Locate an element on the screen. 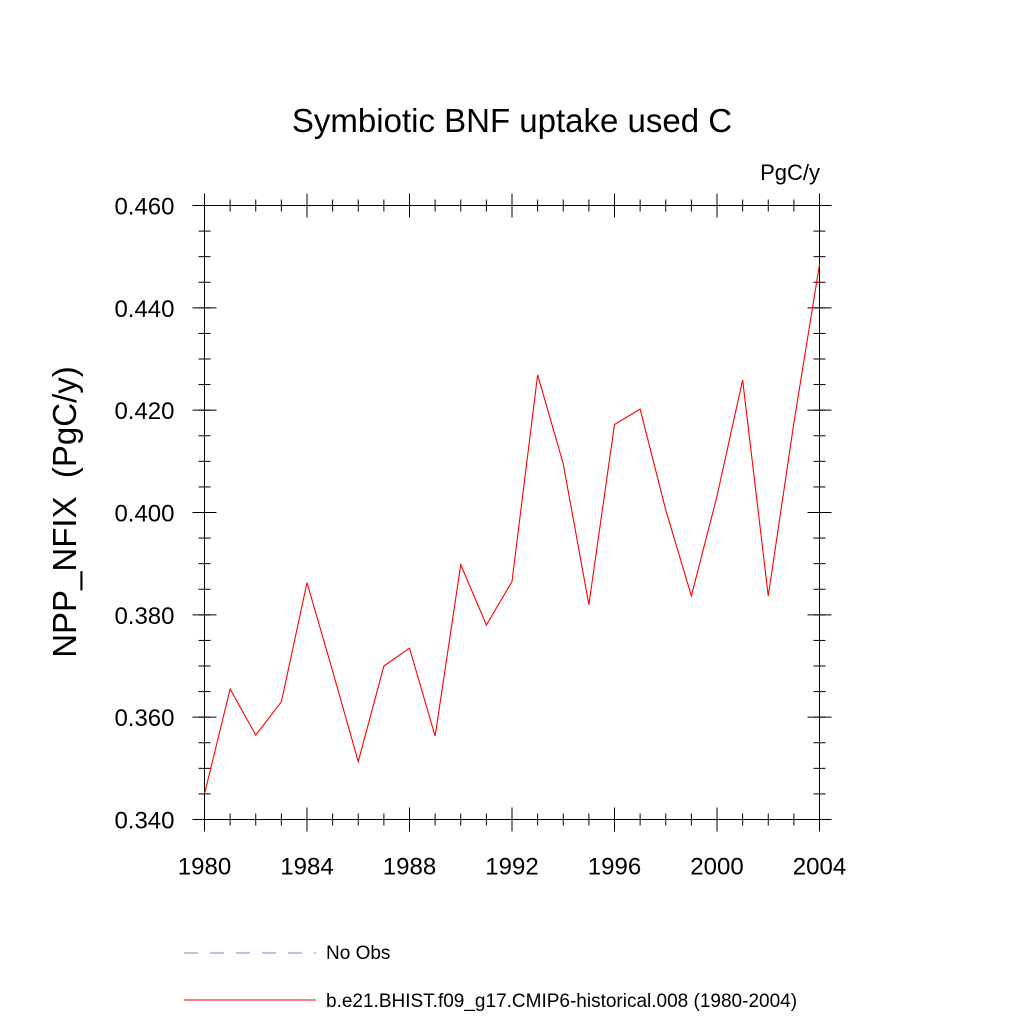 The image size is (1024, 1024). x-tick-label: 1980 is located at coordinates (204, 867).